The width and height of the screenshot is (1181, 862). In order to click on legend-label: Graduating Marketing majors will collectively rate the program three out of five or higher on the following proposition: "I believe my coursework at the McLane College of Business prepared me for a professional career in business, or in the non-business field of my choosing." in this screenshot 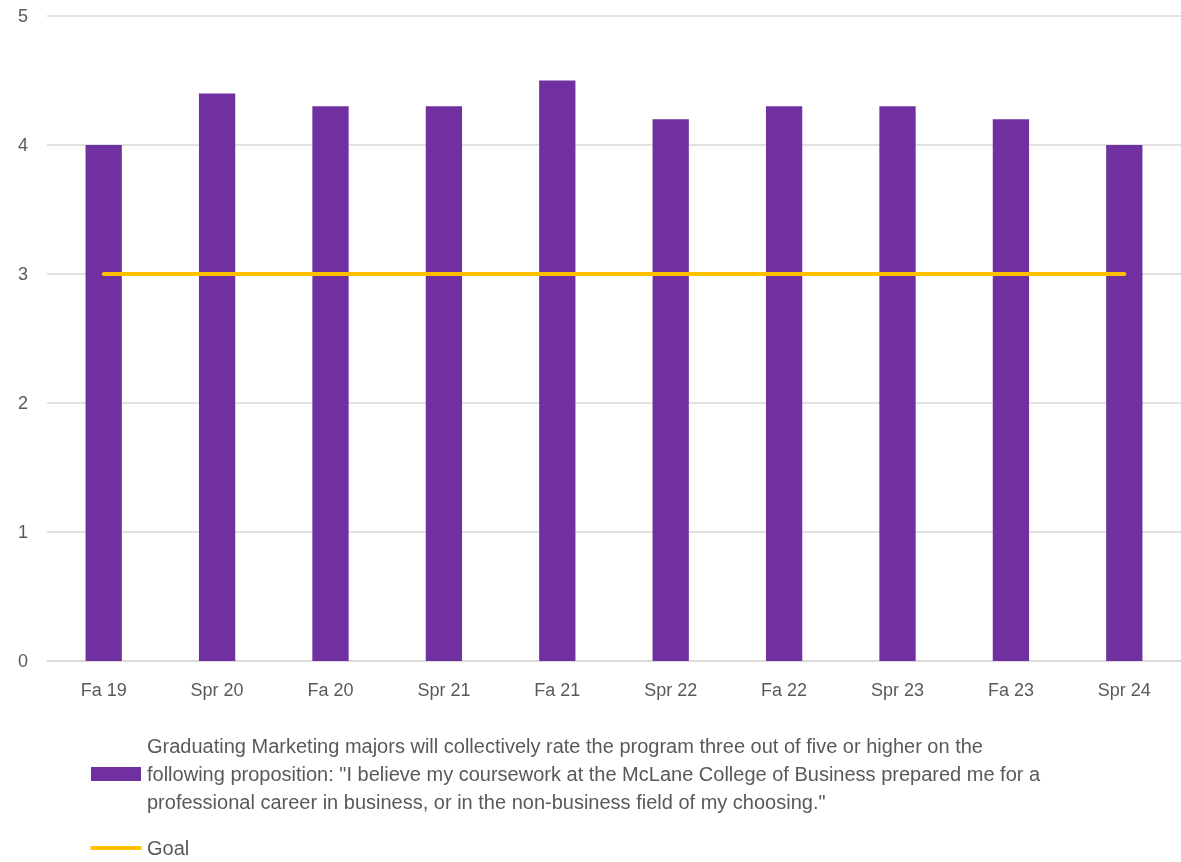, I will do `click(596, 774)`.